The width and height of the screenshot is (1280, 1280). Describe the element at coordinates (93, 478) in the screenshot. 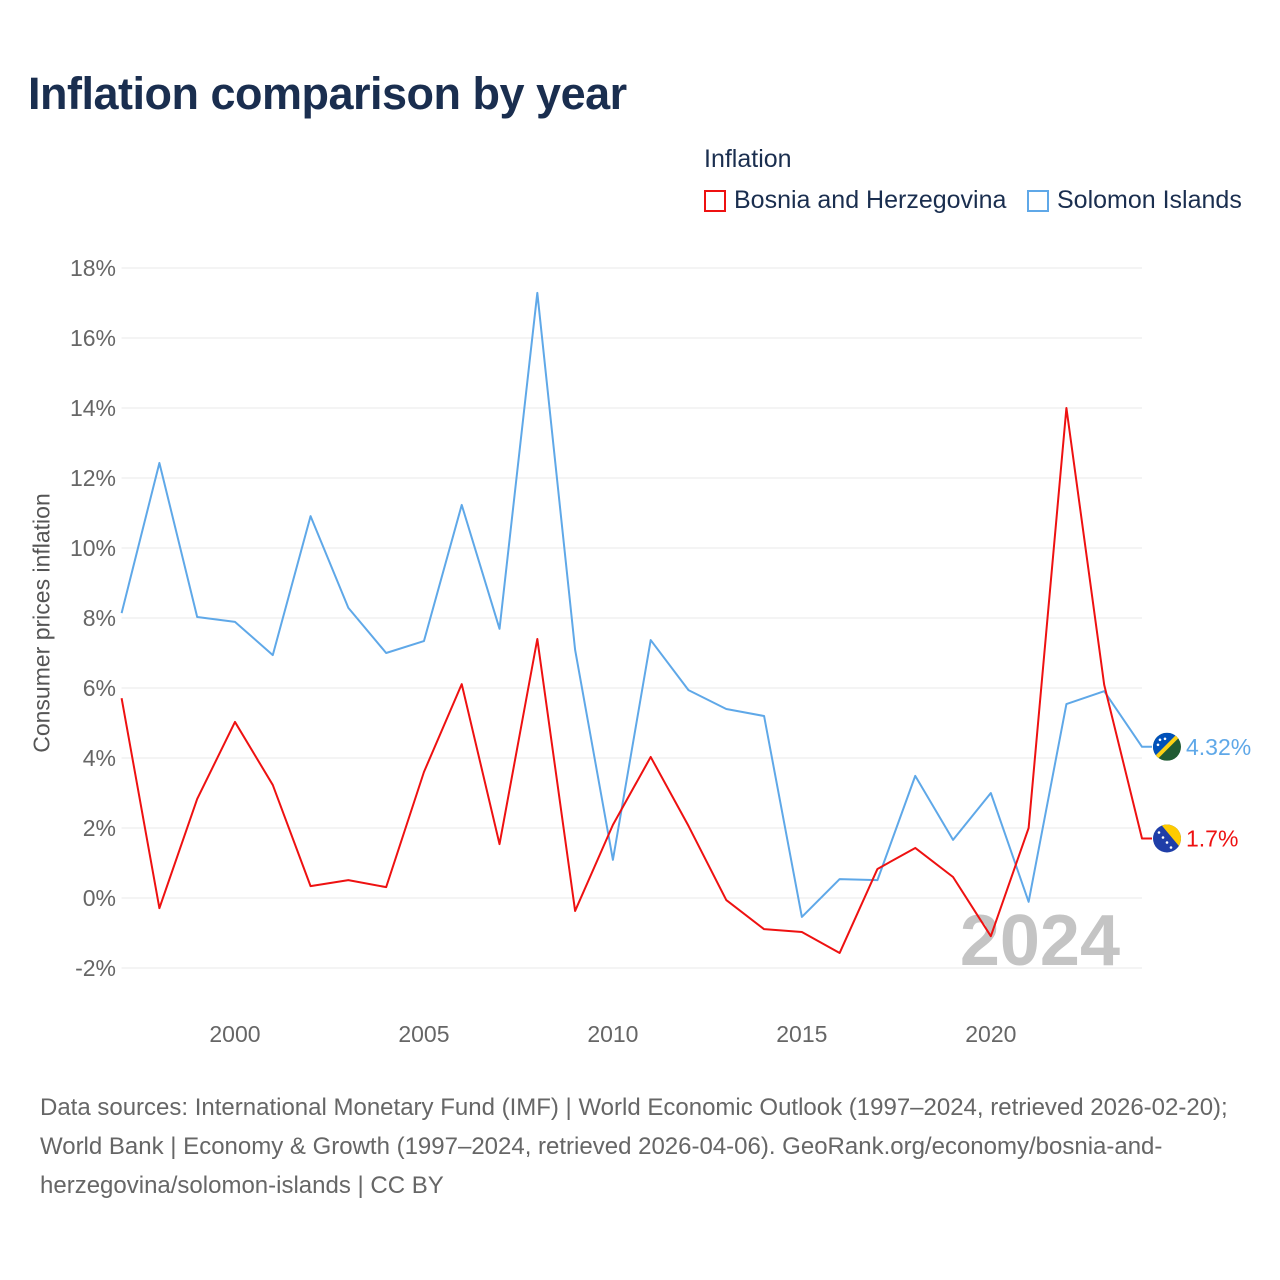

I see `y-tick-label: 12%` at that location.